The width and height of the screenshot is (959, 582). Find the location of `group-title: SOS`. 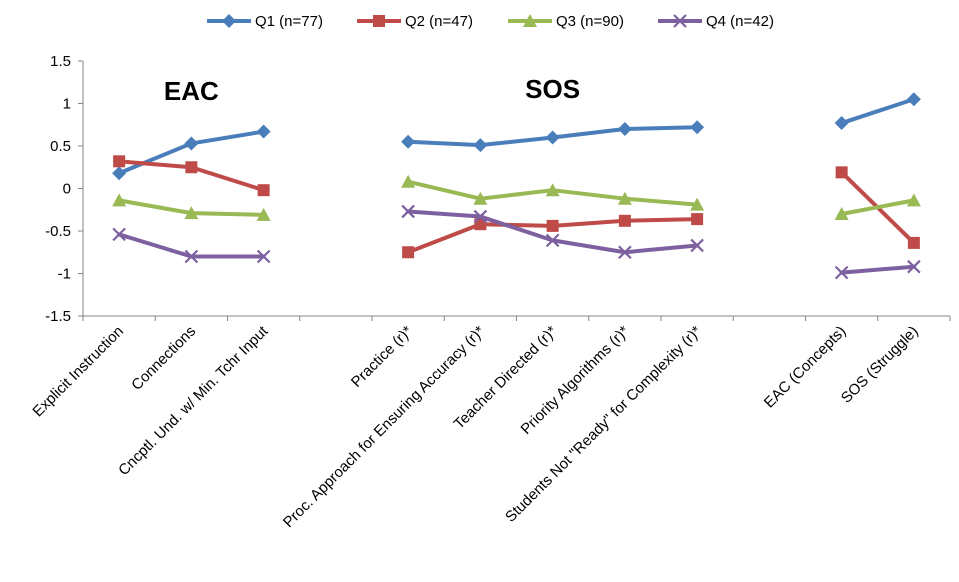

group-title: SOS is located at coordinates (552, 89).